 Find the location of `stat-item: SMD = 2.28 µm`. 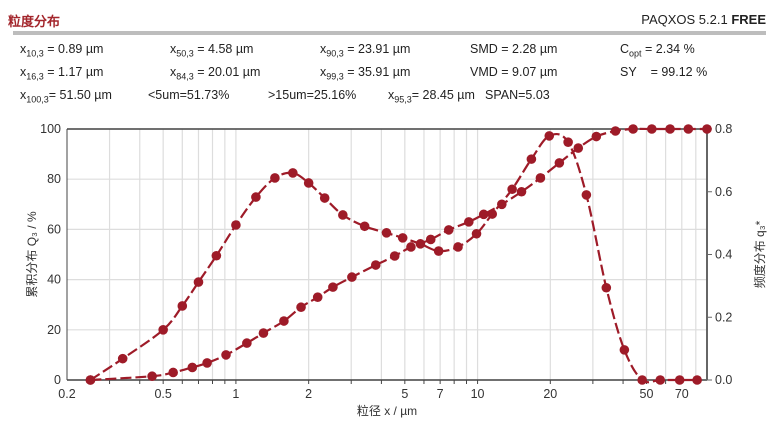

stat-item: SMD = 2.28 µm is located at coordinates (514, 49).